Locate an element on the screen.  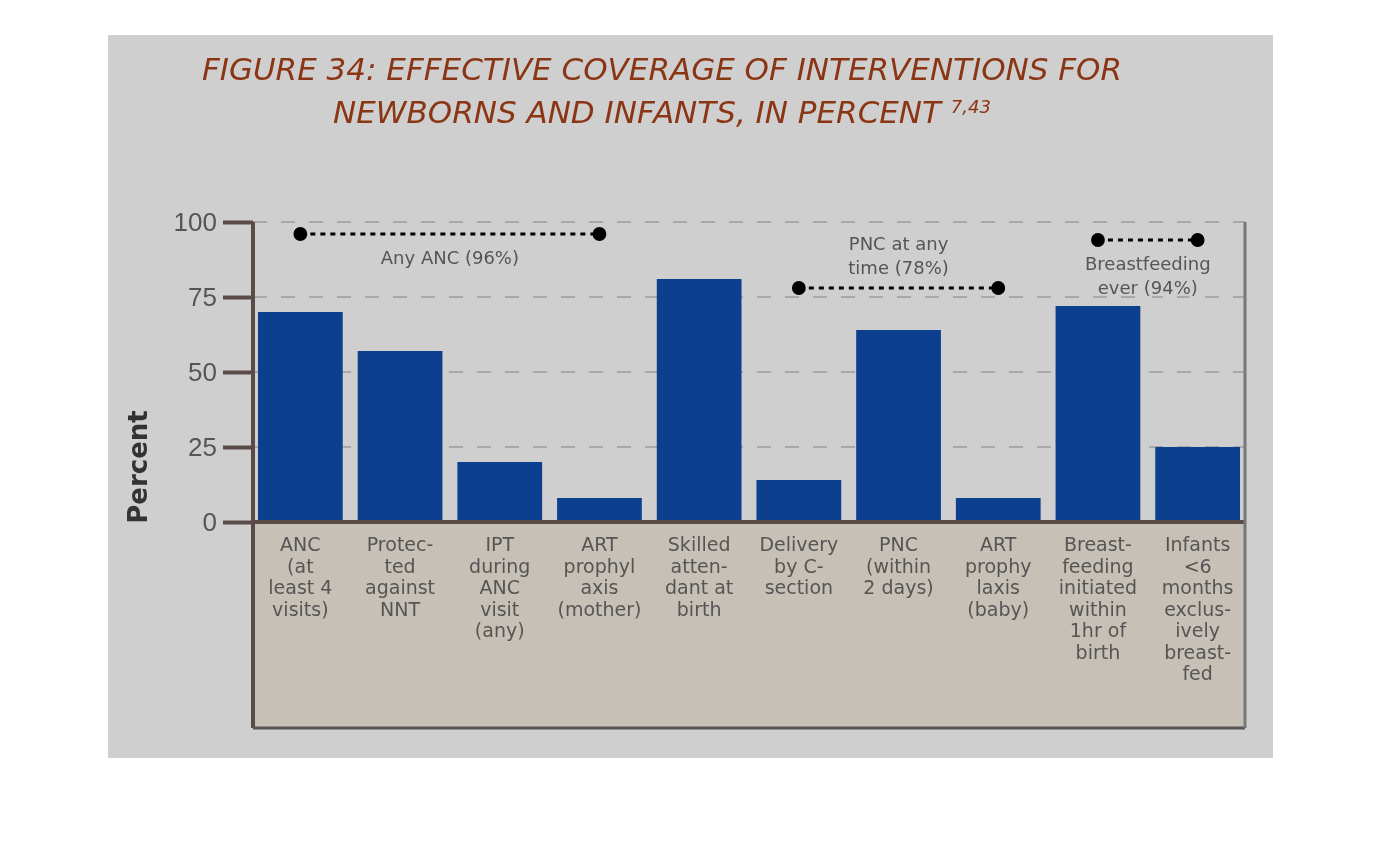
y-tick-label: 0 is located at coordinates (209, 521).